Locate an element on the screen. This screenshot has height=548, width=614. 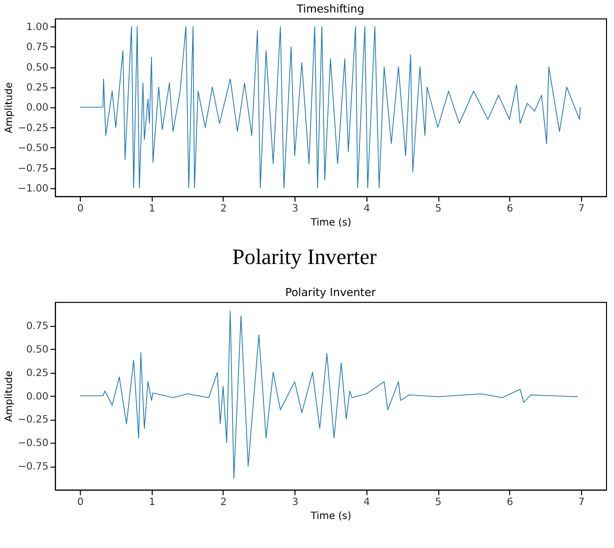
text: Polarity Inverter is located at coordinates (305, 256).